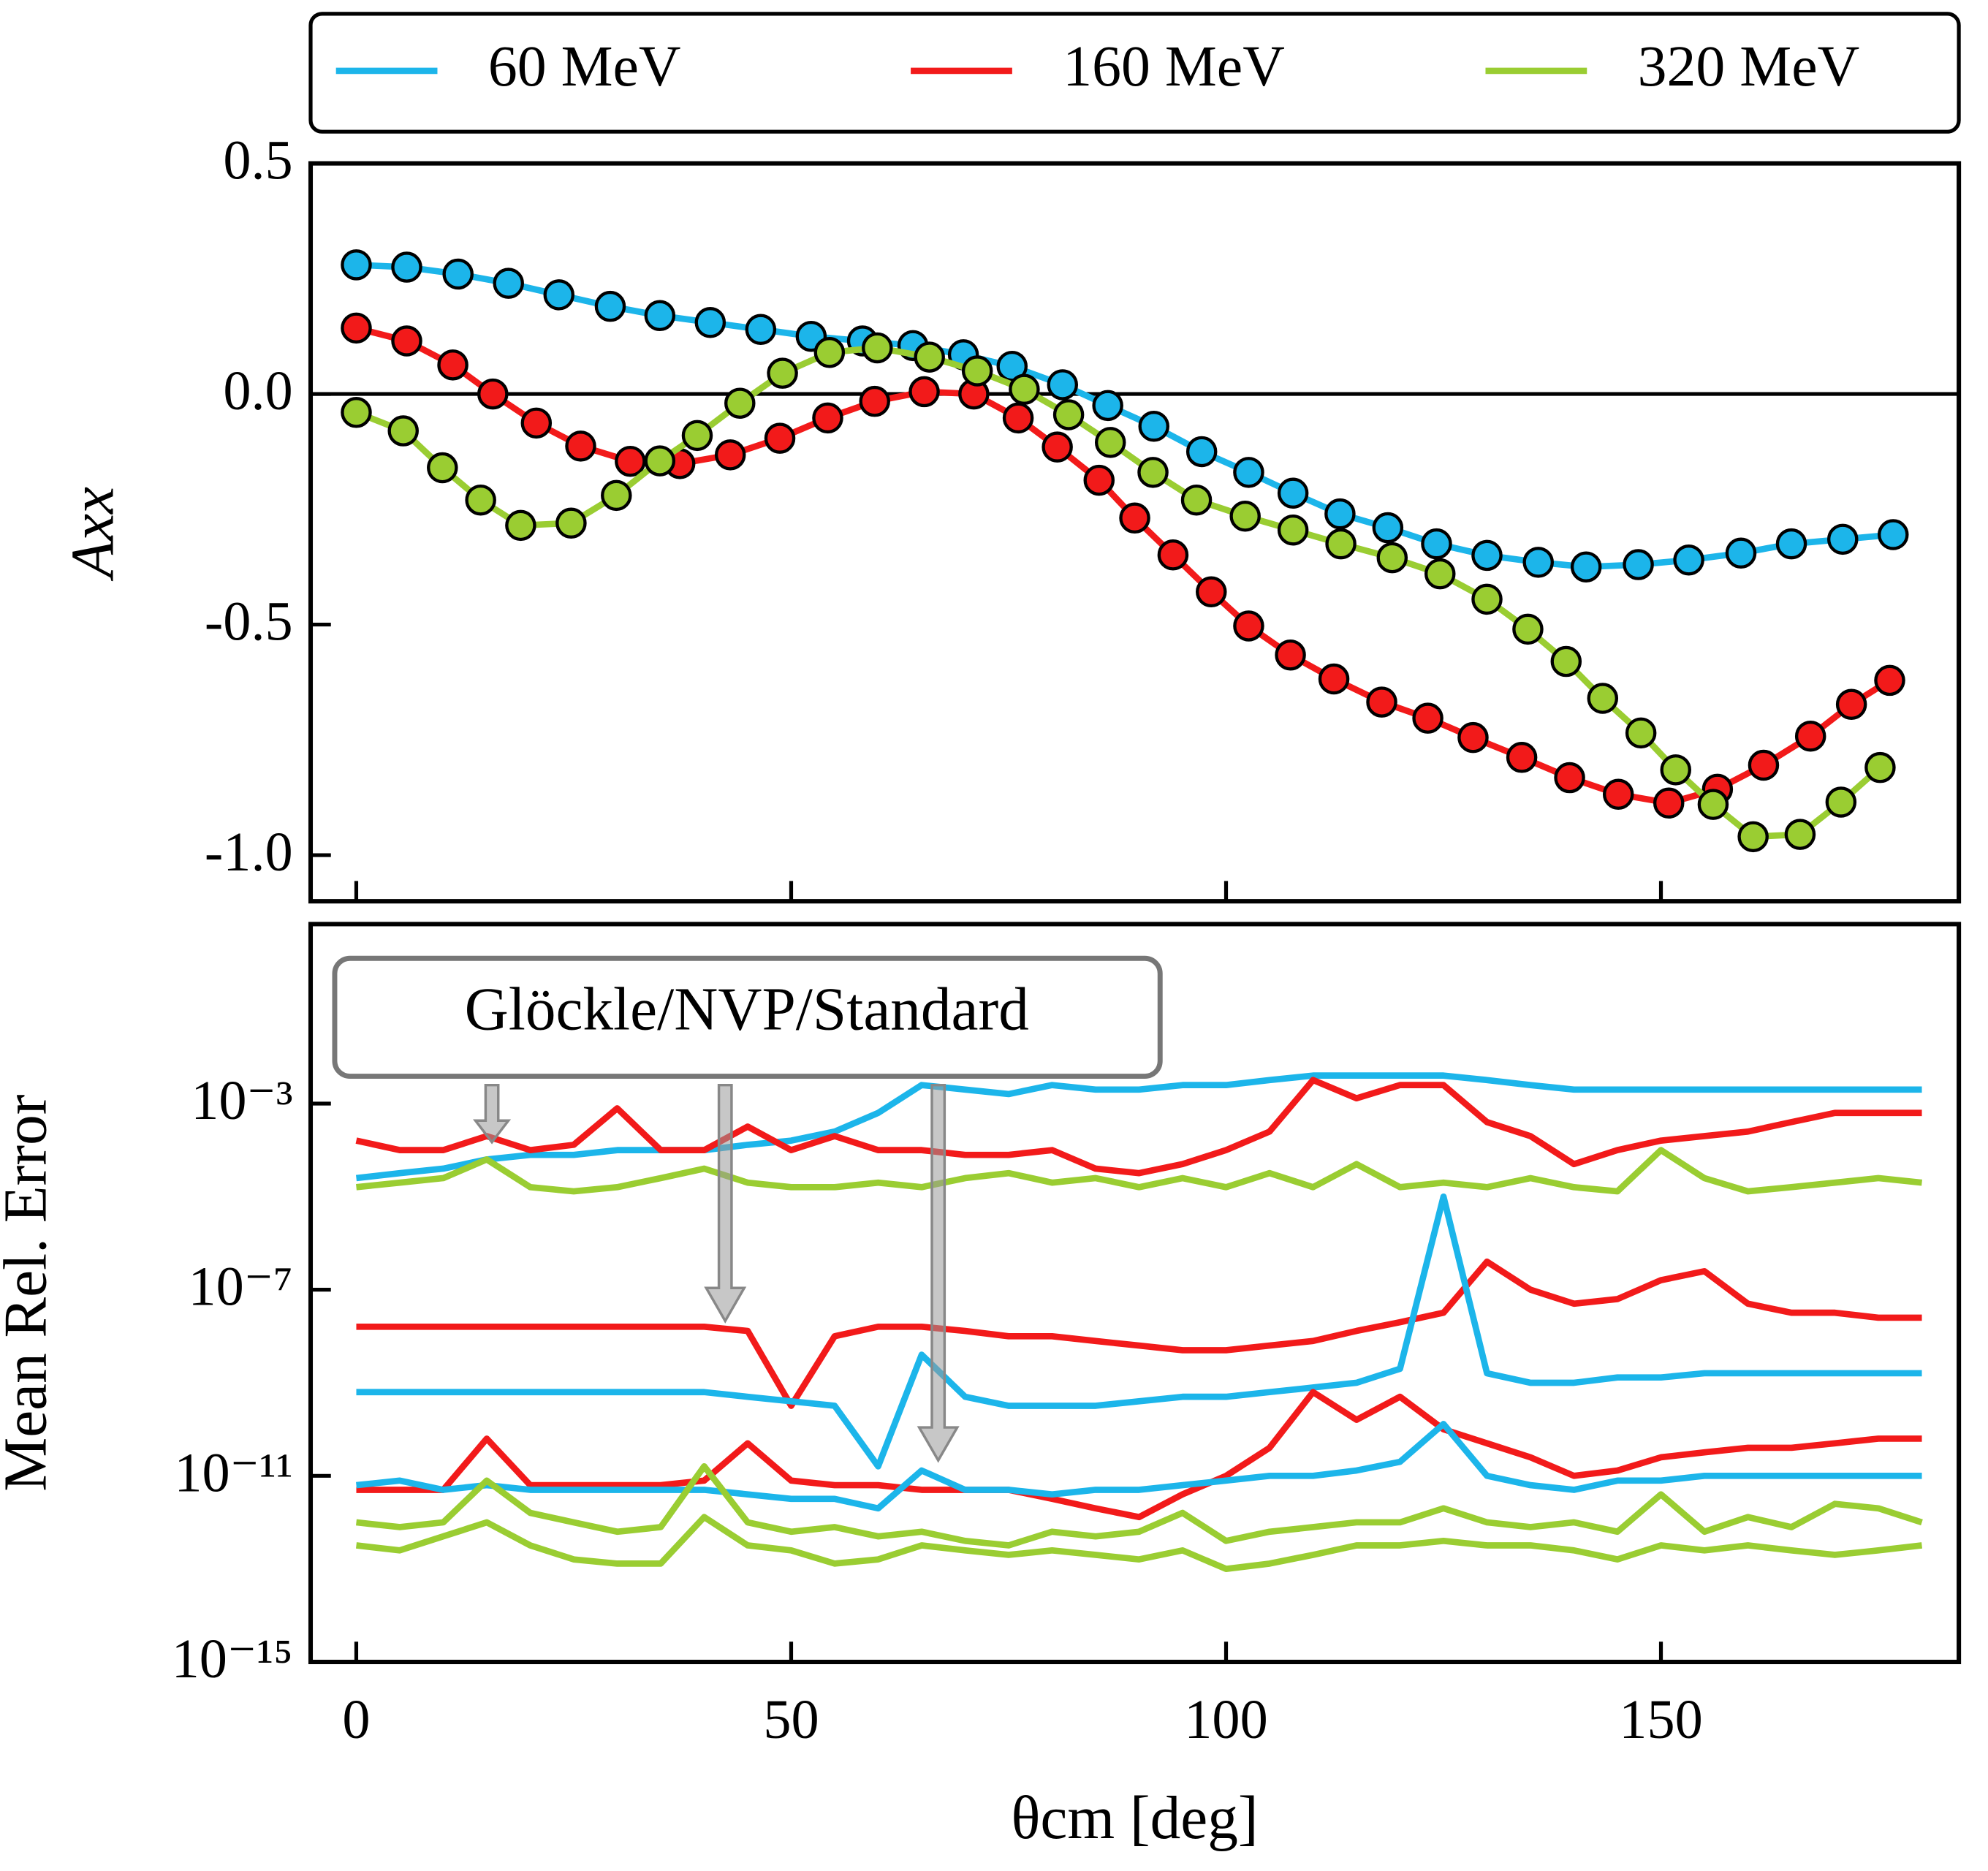 The image size is (1988, 1871). What do you see at coordinates (747, 1010) in the screenshot?
I see `annotation-text: Glöckle/NVP/Standard` at bounding box center [747, 1010].